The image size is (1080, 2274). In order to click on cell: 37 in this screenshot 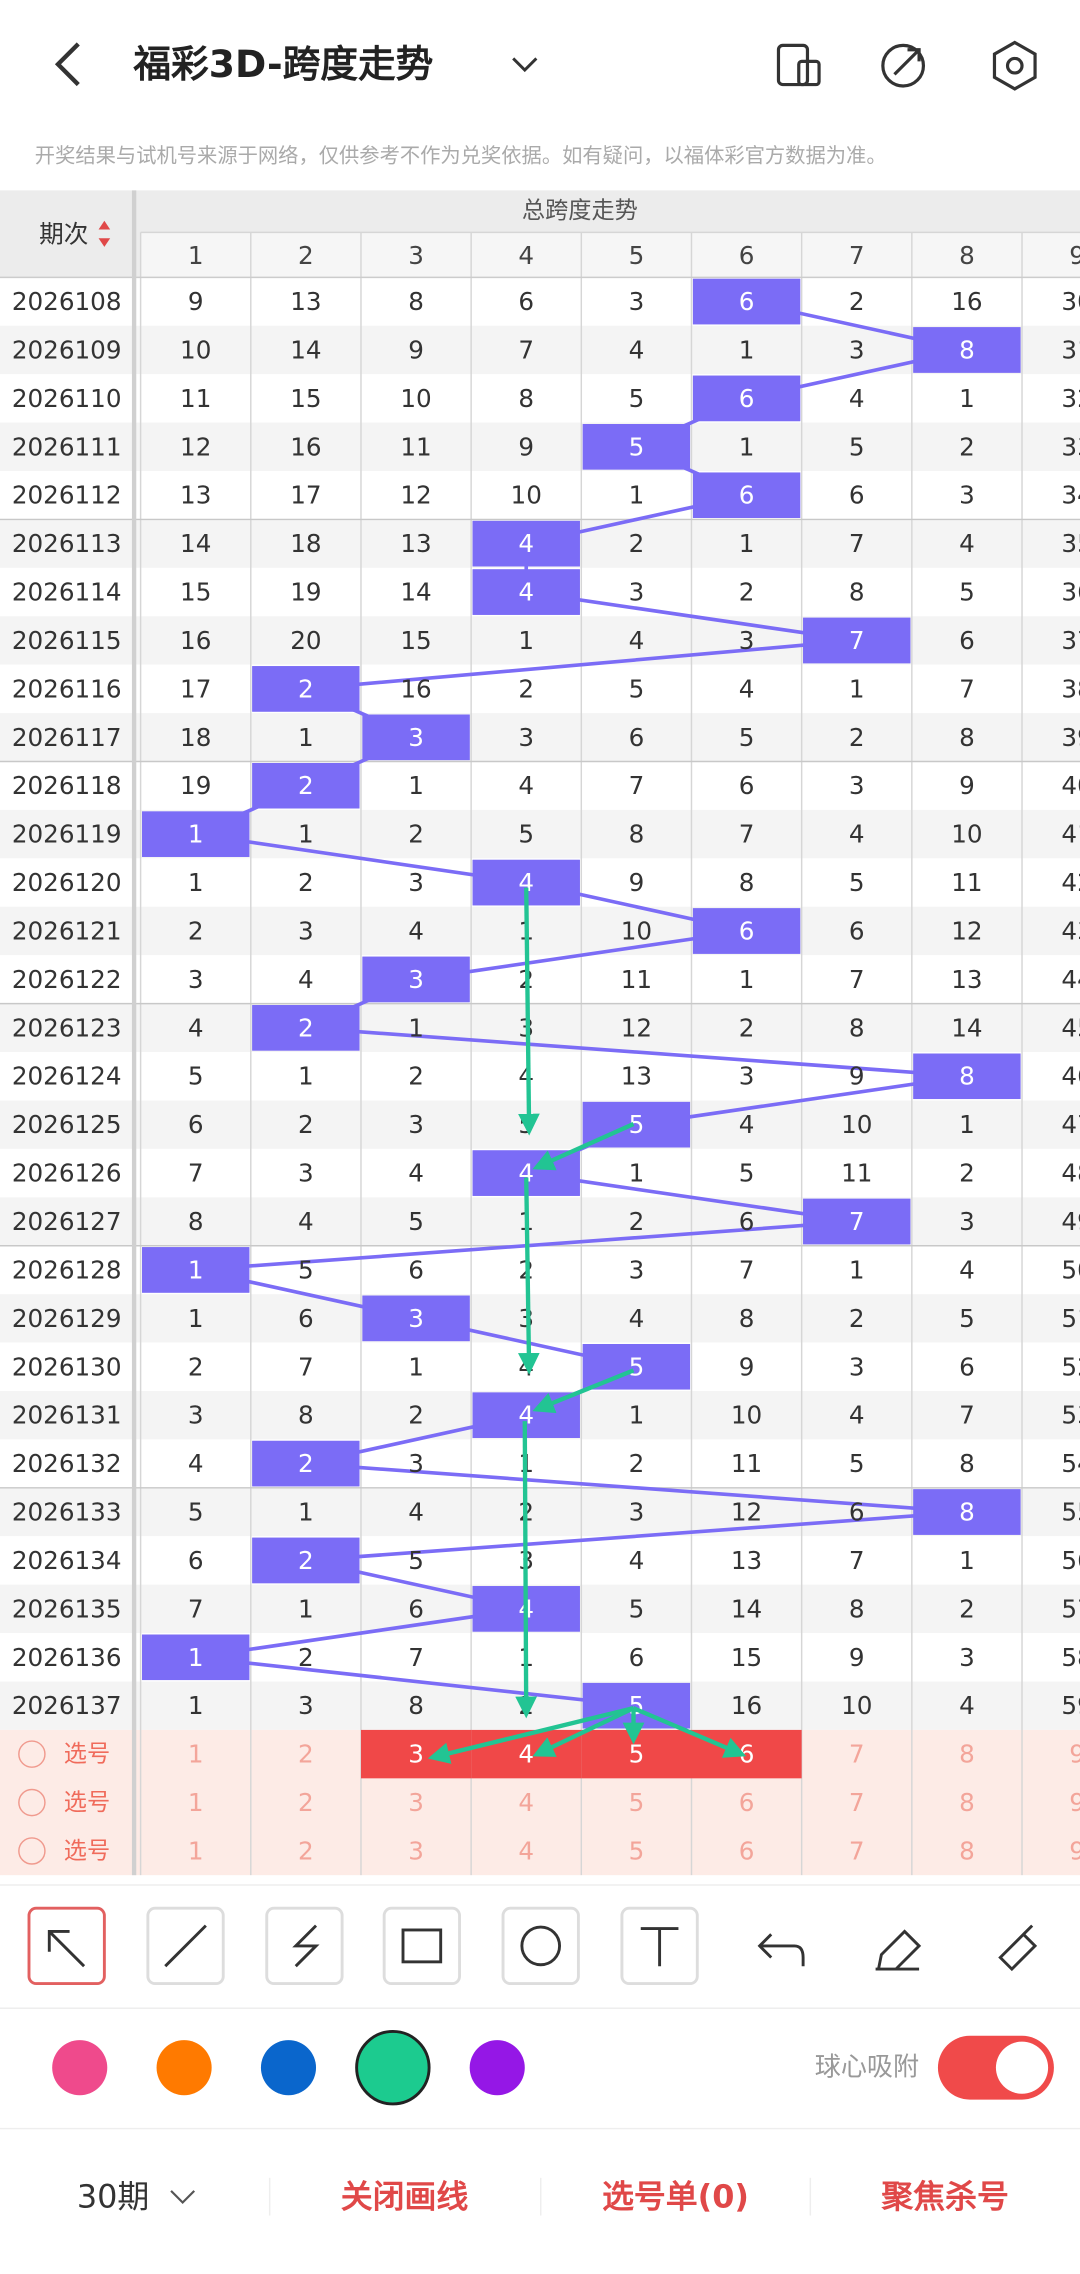, I will do `click(1070, 640)`.